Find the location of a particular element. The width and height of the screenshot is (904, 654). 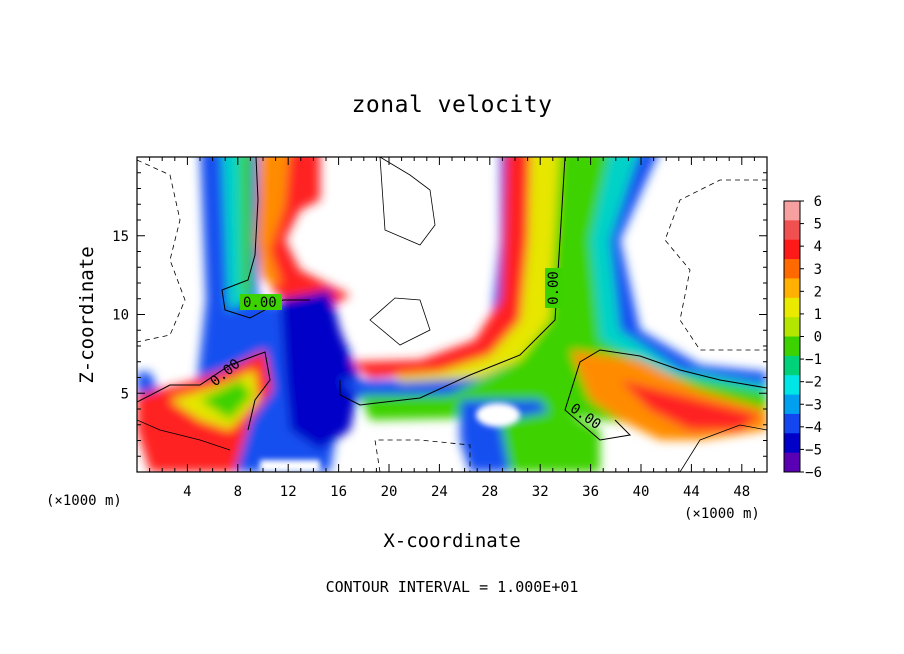

colorbar-label: −2 is located at coordinates (813, 383).